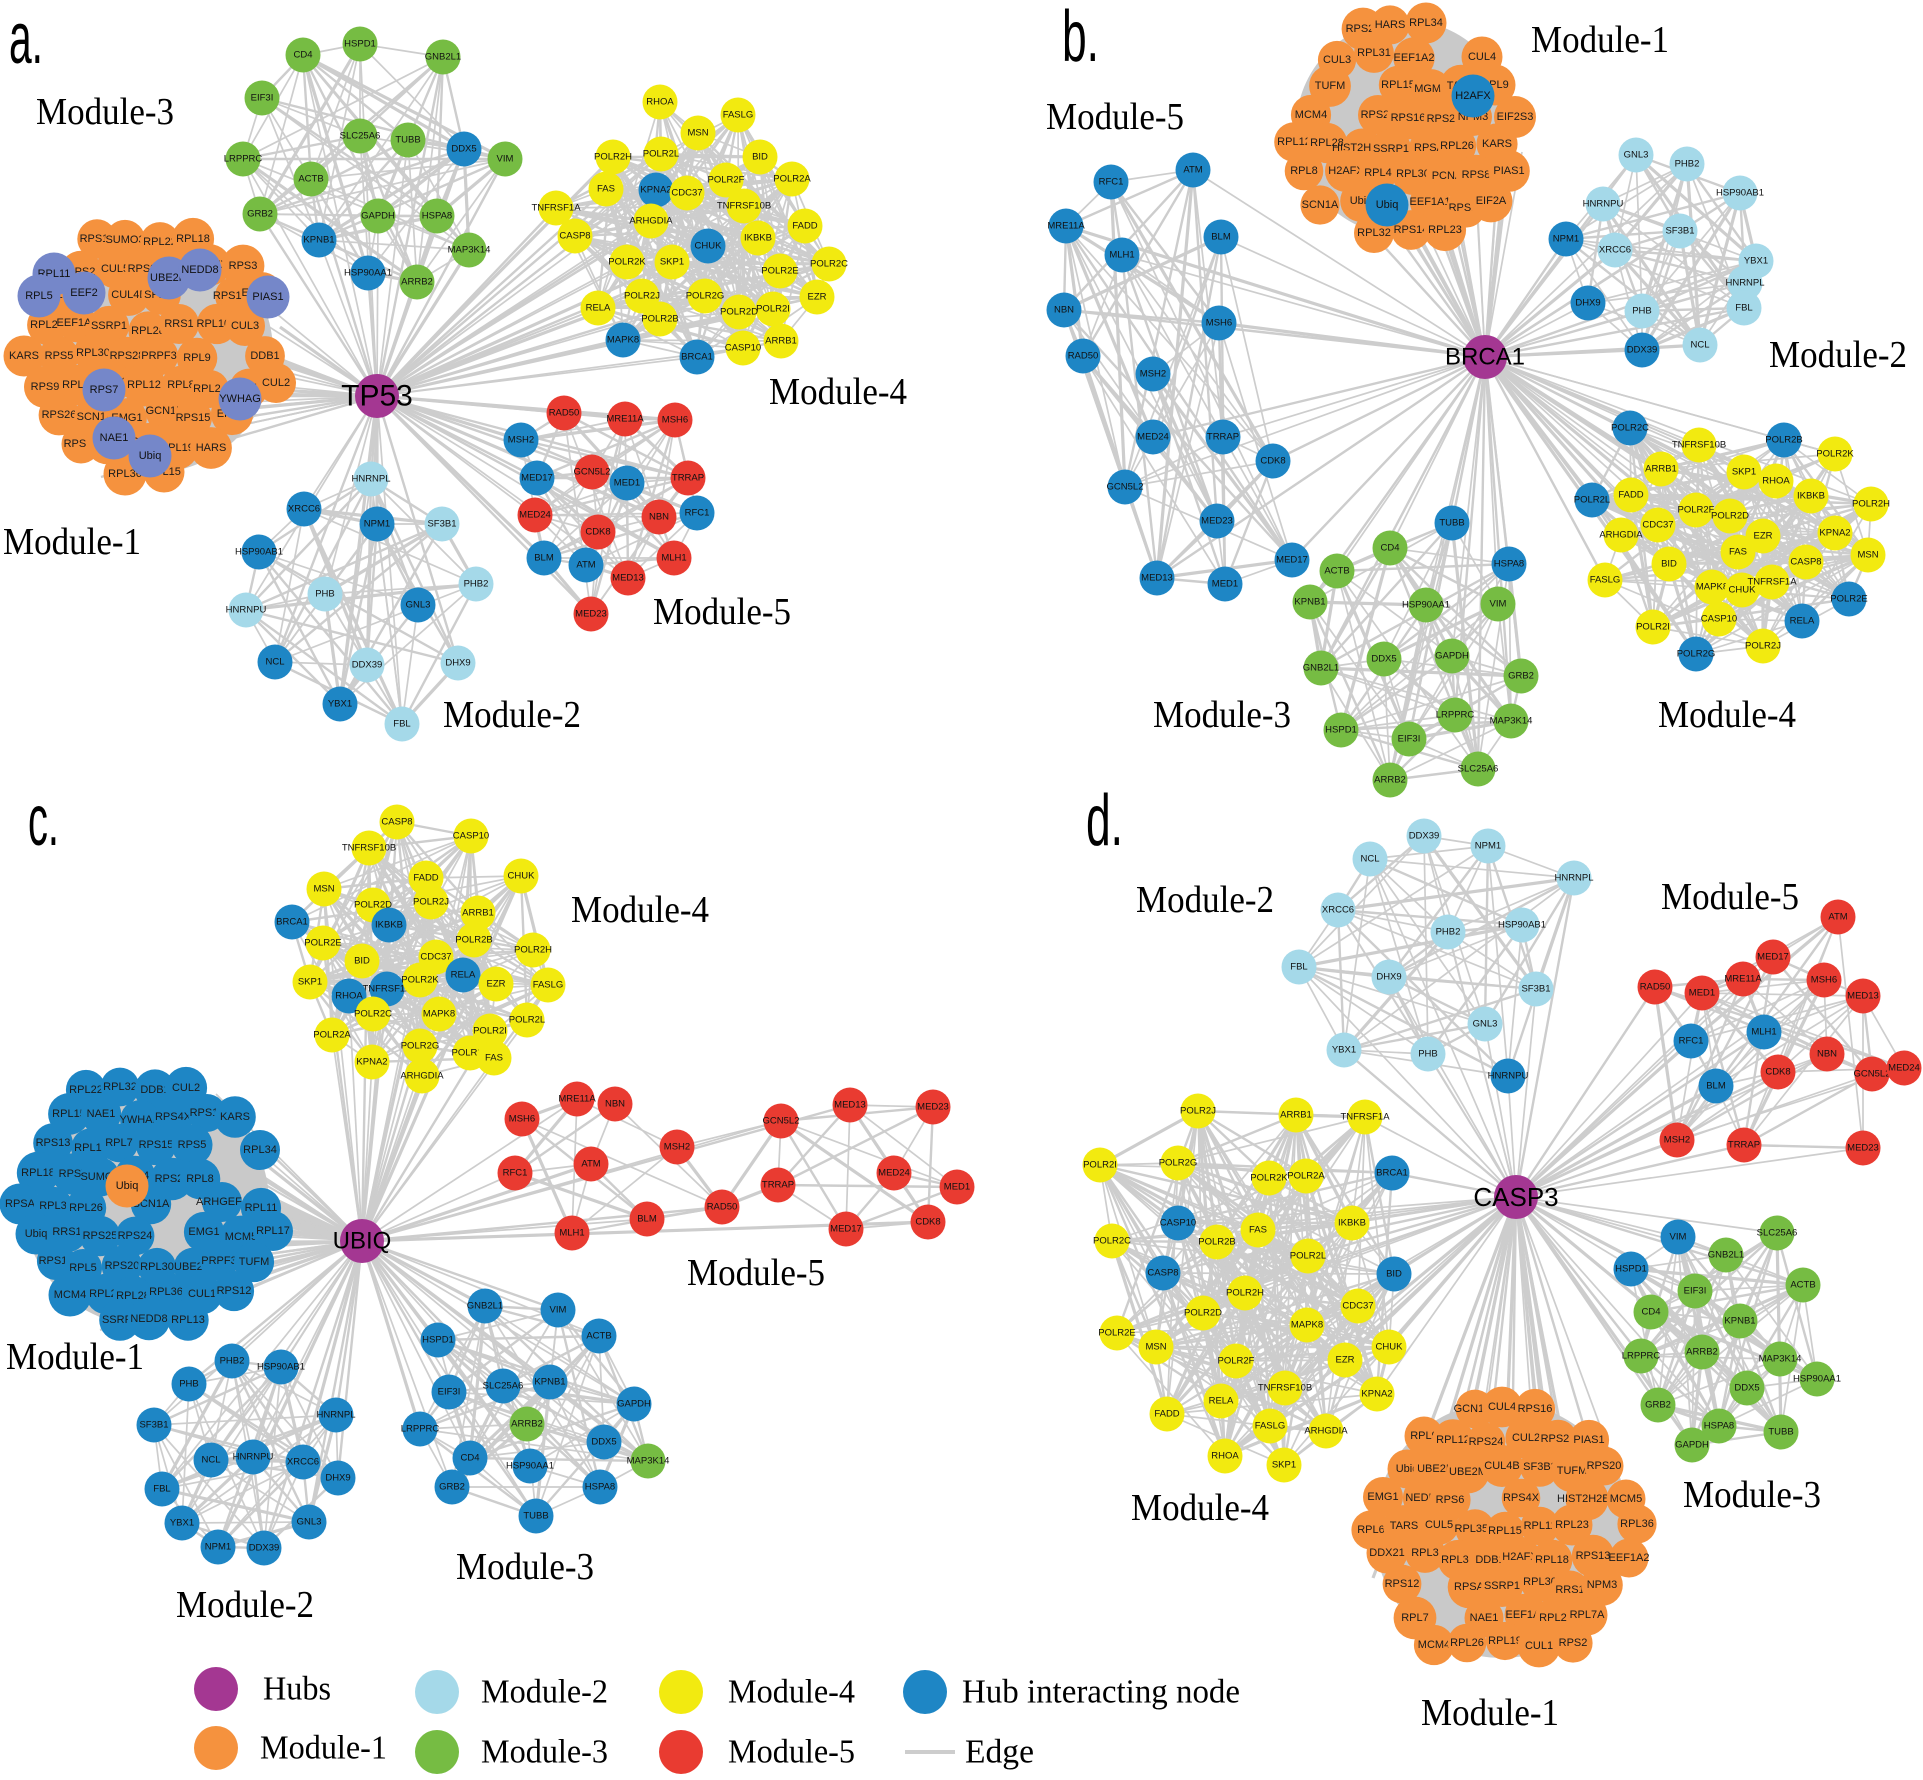 The height and width of the screenshot is (1780, 1923). I want to click on svg-text: EEF1A2, so click(1629, 1558).